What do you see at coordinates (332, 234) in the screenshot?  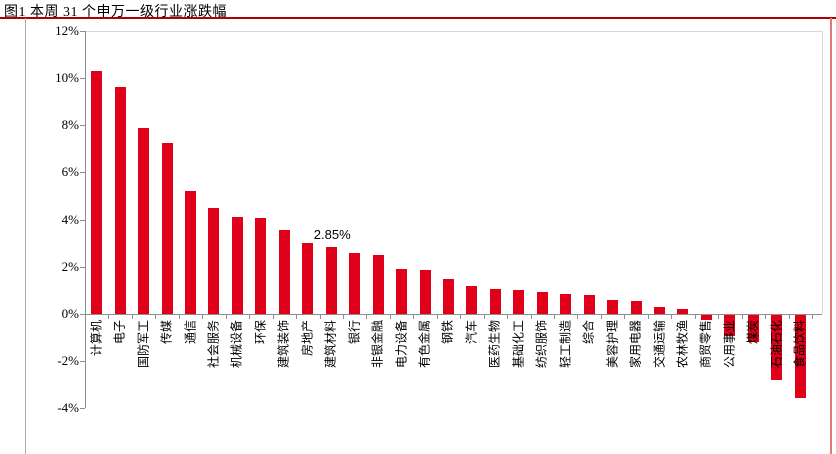 I see `bar-value-label: 2.85%` at bounding box center [332, 234].